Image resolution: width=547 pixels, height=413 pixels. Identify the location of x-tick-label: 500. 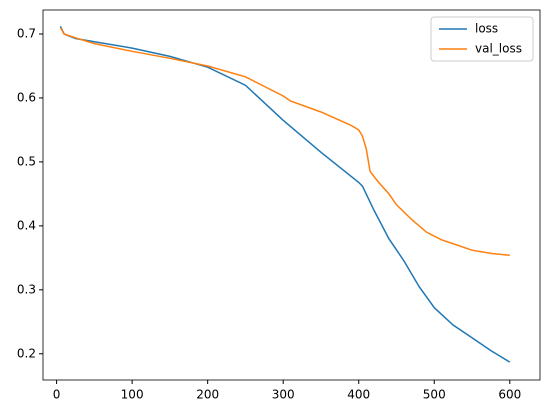
(434, 395).